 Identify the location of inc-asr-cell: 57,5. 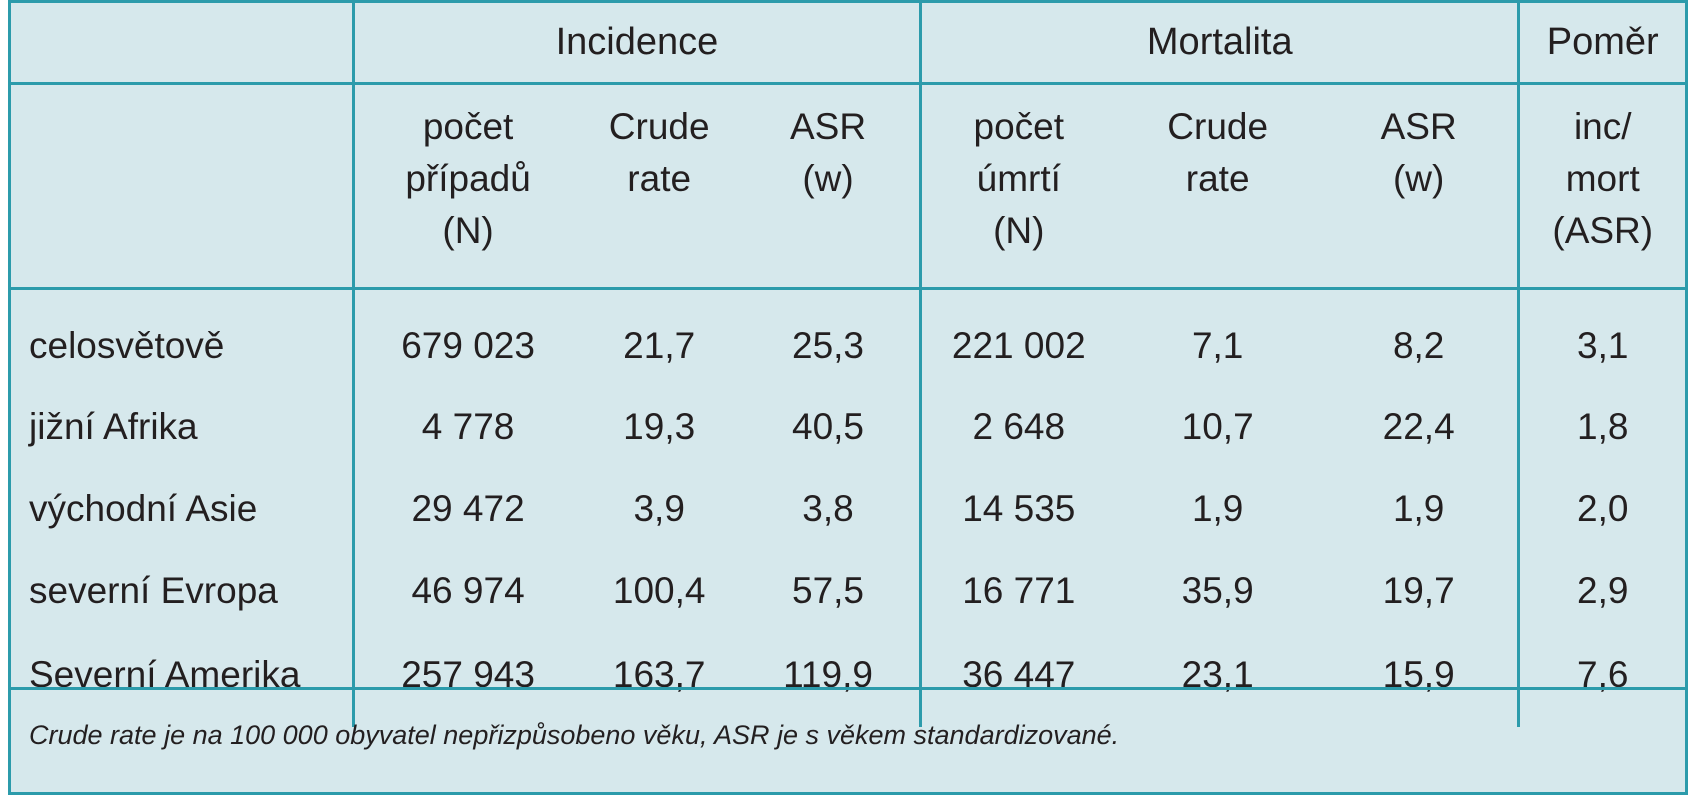
(829, 591).